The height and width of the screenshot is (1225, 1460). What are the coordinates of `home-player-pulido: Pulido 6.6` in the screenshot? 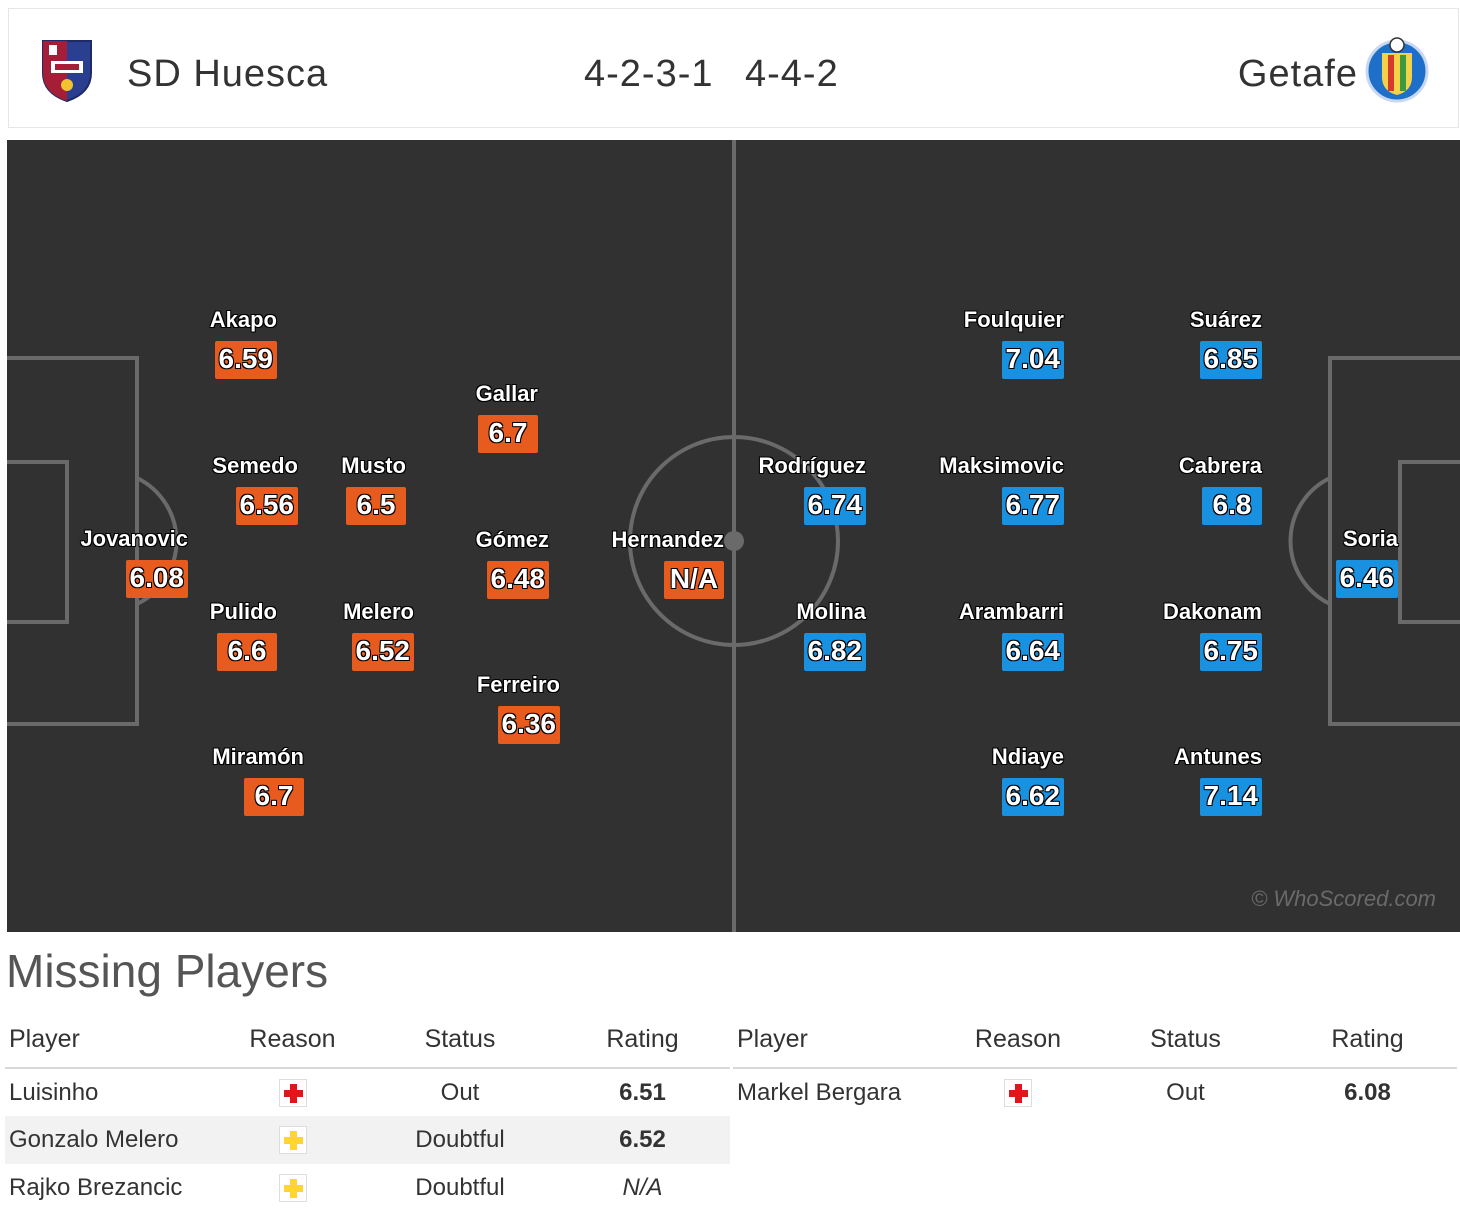 It's located at (243, 635).